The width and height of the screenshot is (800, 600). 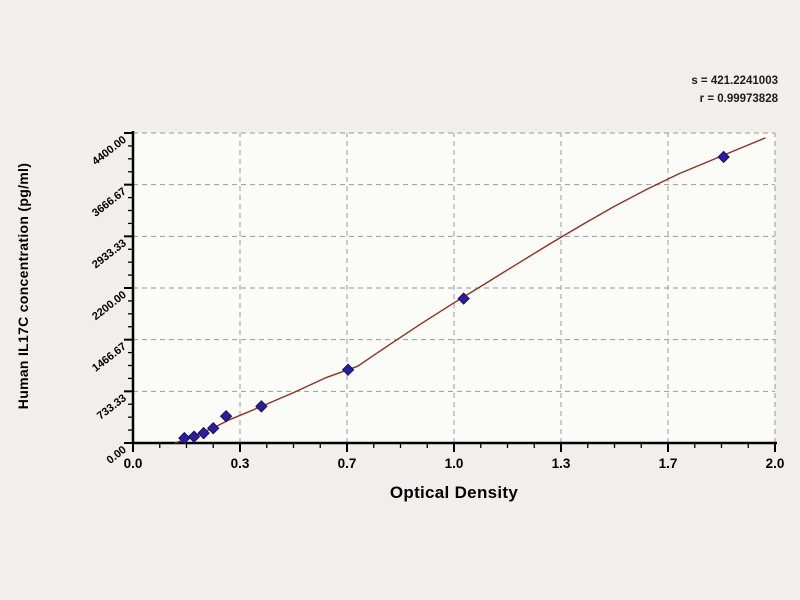 I want to click on y-tick-label: 3666.67, so click(x=109, y=203).